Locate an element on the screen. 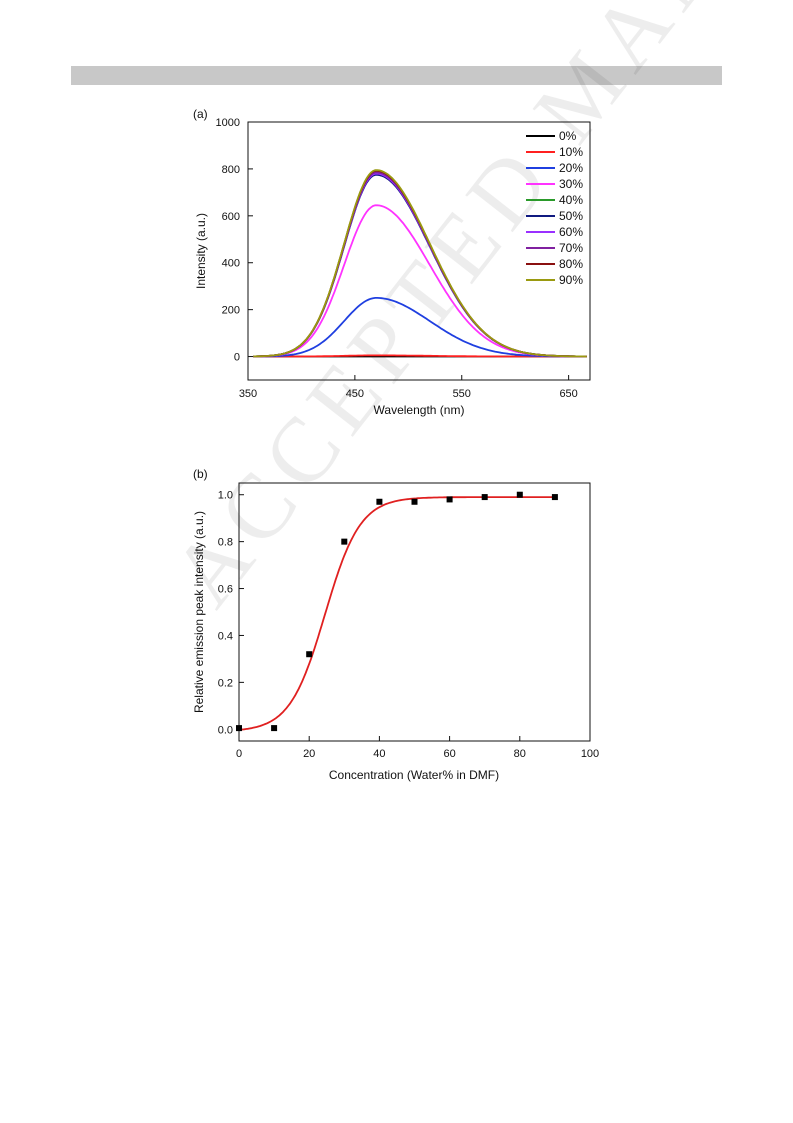 The width and height of the screenshot is (793, 1123). chart-b-points is located at coordinates (397, 611).